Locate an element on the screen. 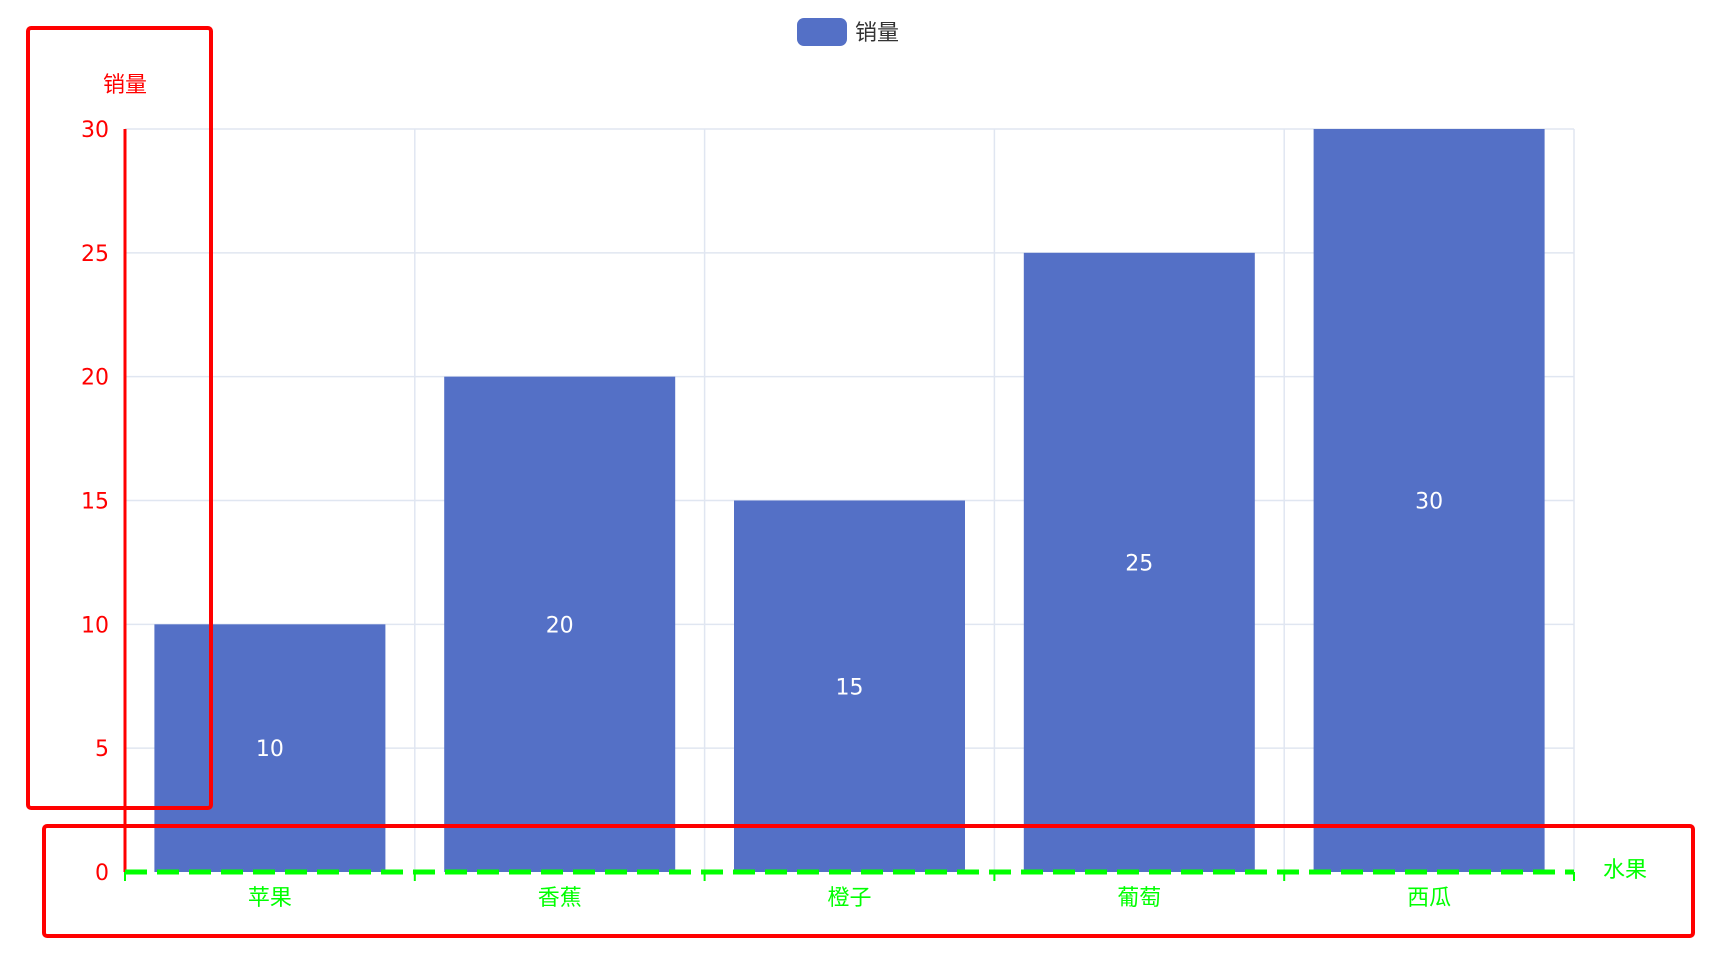  x-axis-highlight-box is located at coordinates (868, 881).